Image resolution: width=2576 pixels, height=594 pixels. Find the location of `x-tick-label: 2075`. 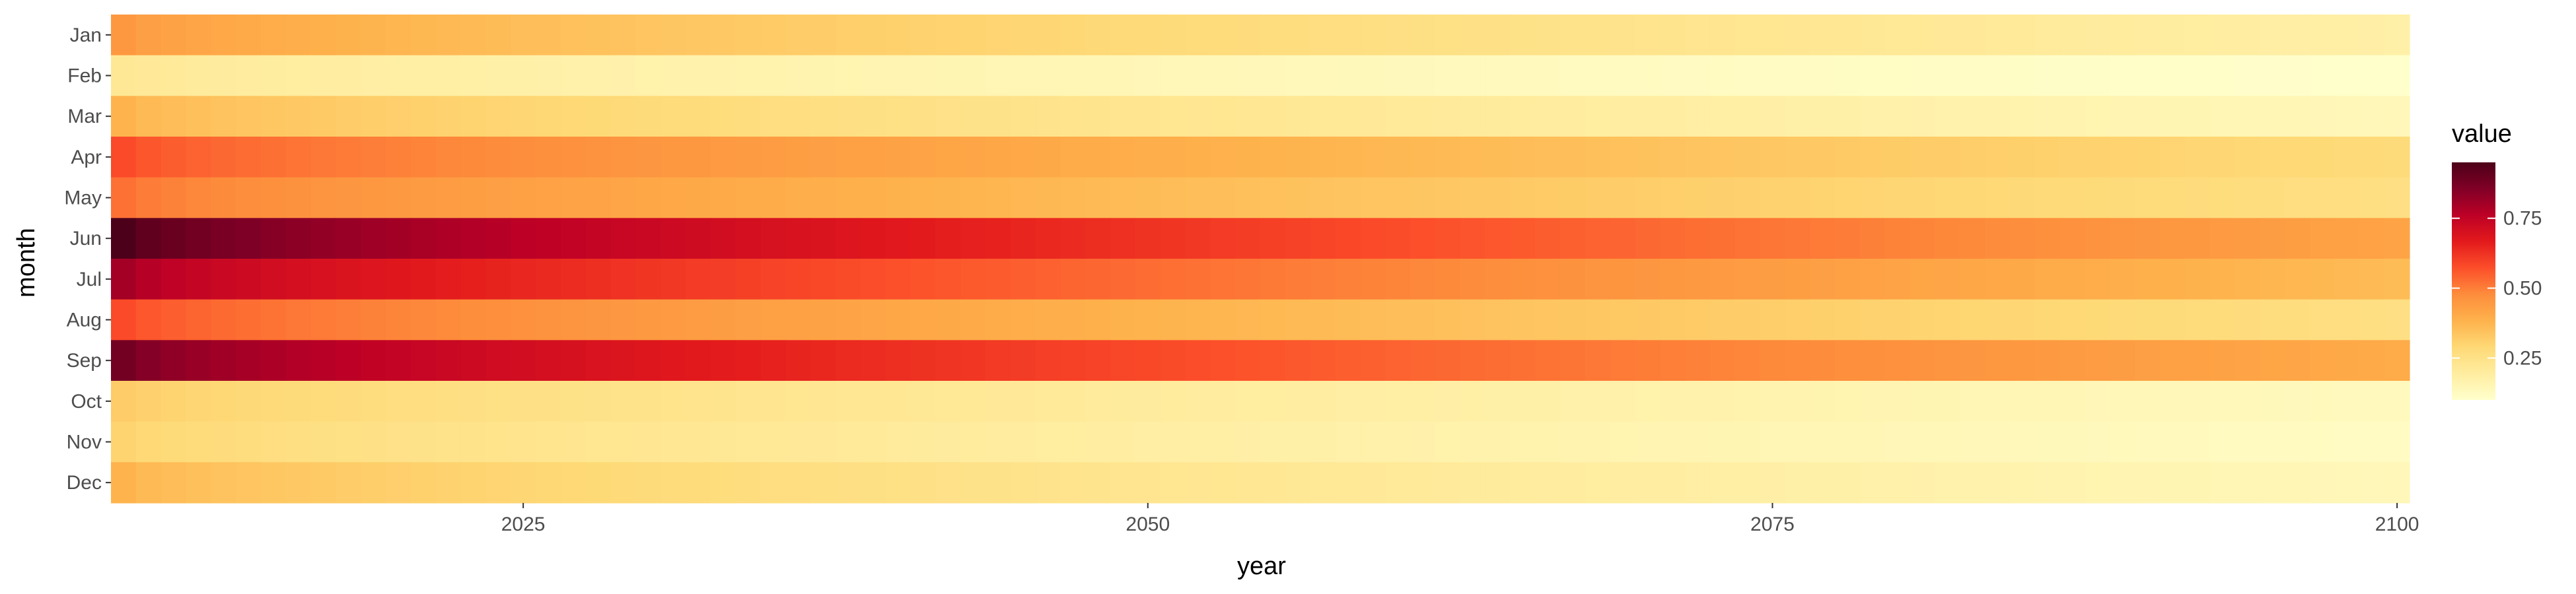

x-tick-label: 2075 is located at coordinates (1772, 524).